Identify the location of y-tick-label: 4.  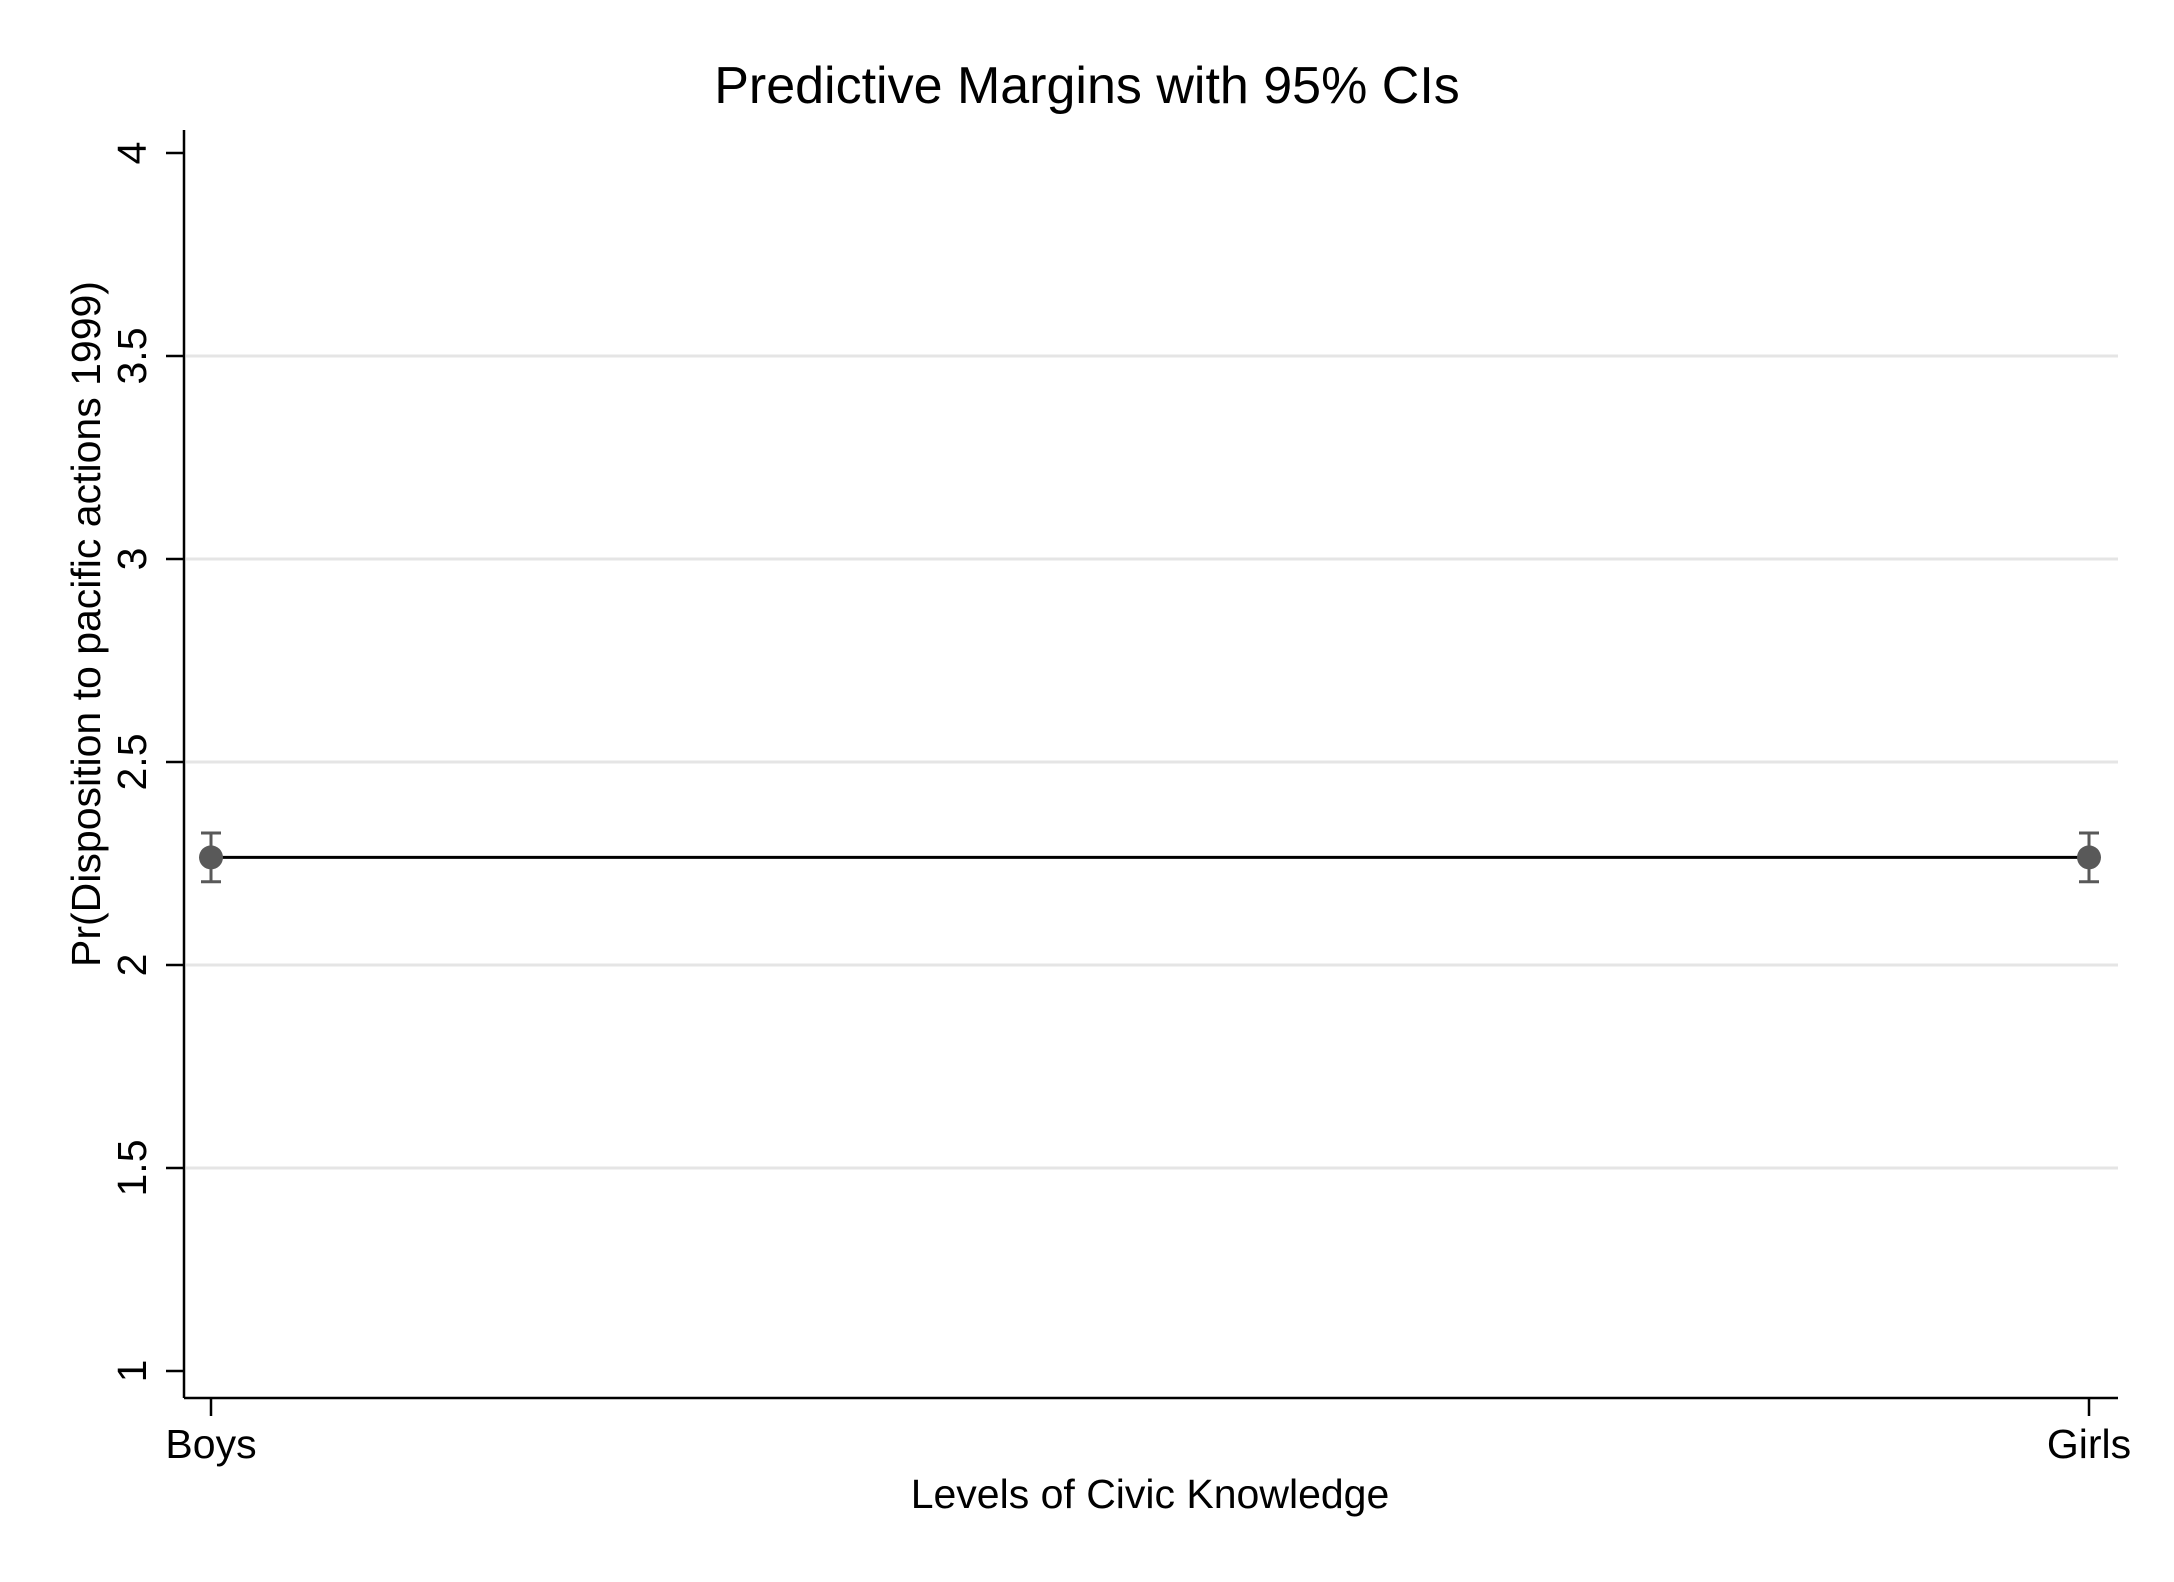
(132, 153).